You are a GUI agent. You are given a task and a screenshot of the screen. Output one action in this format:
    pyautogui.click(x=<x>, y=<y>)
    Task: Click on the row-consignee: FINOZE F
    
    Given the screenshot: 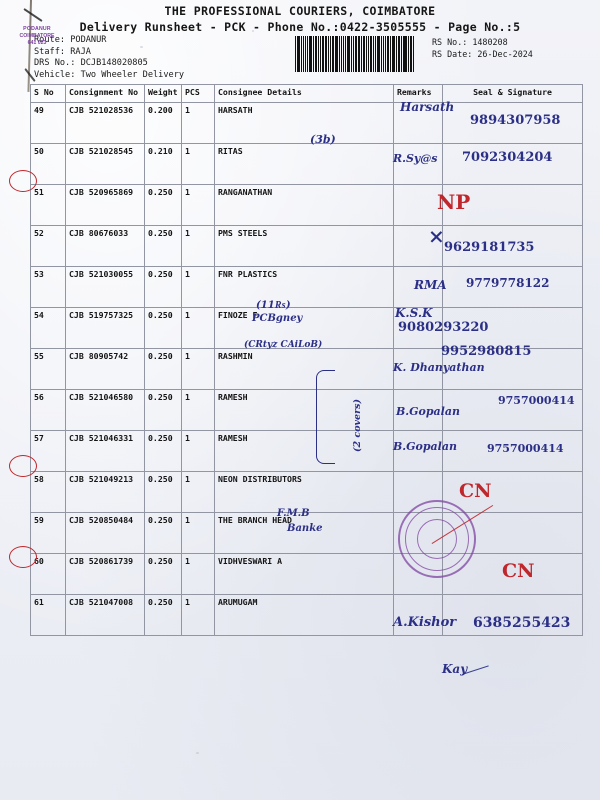 What is the action you would take?
    pyautogui.click(x=304, y=328)
    